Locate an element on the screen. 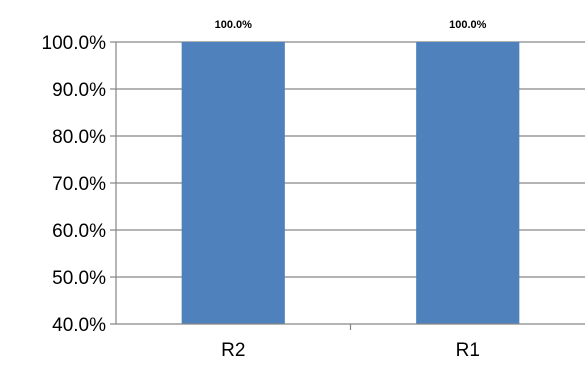 Image resolution: width=585 pixels, height=366 pixels. x-tick-label: R1 is located at coordinates (468, 350).